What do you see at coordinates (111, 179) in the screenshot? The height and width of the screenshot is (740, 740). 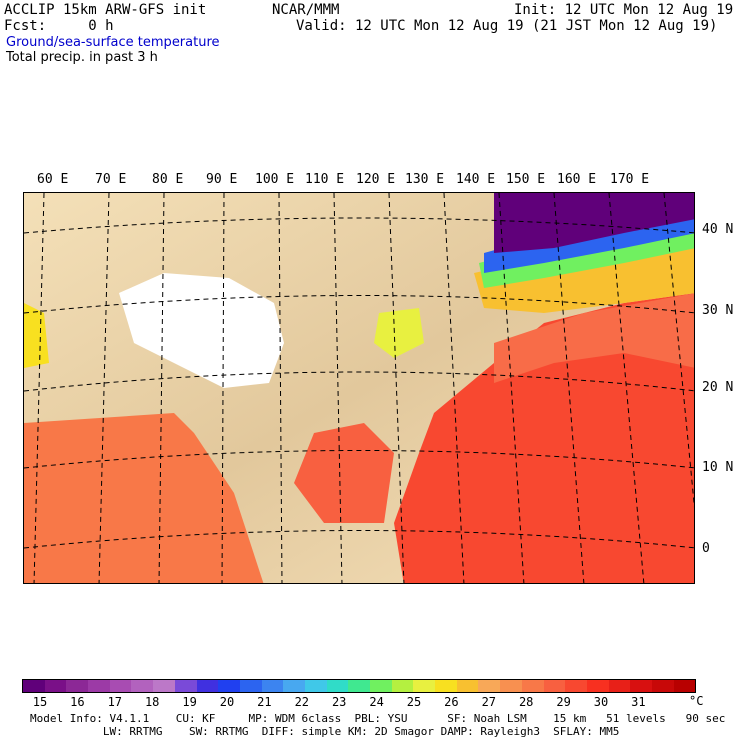 I see `lon-label: 70 E` at bounding box center [111, 179].